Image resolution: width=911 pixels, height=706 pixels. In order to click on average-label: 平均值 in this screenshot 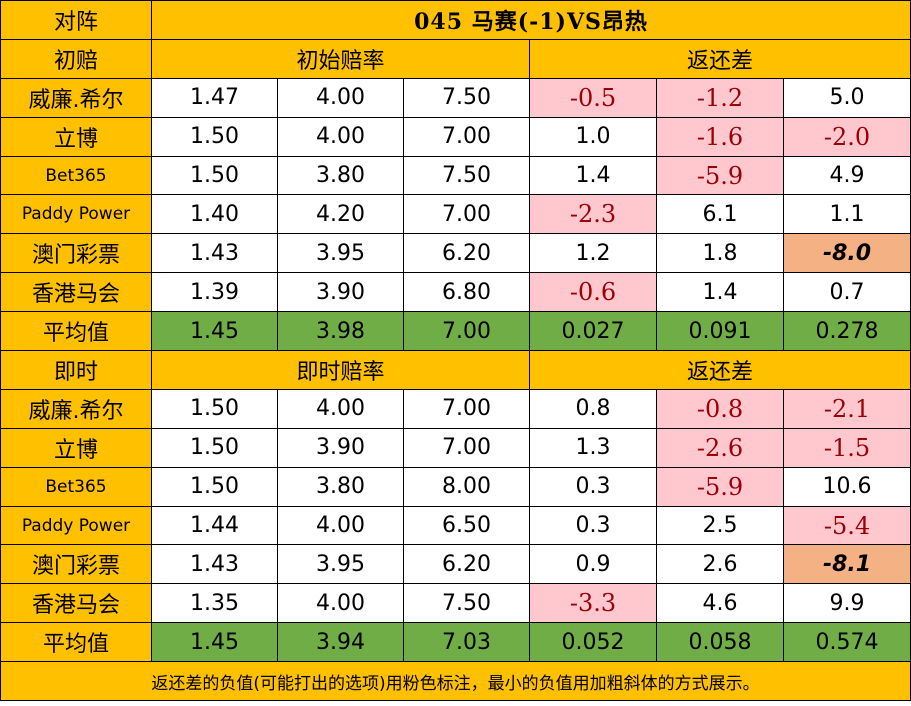, I will do `click(76, 642)`.